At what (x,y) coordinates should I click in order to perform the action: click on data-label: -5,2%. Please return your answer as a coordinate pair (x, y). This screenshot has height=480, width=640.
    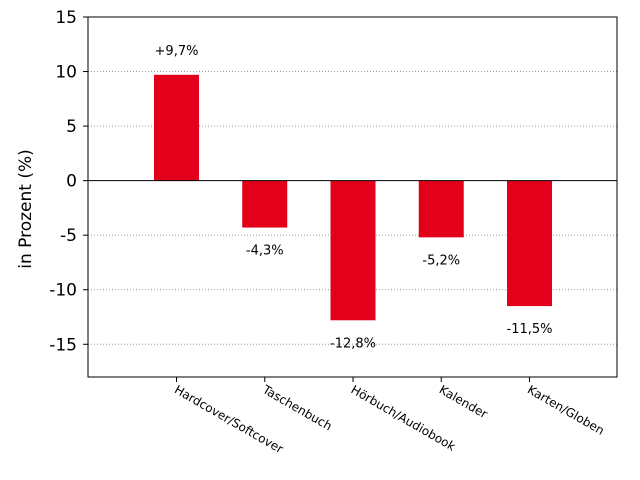
    Looking at the image, I should click on (441, 260).